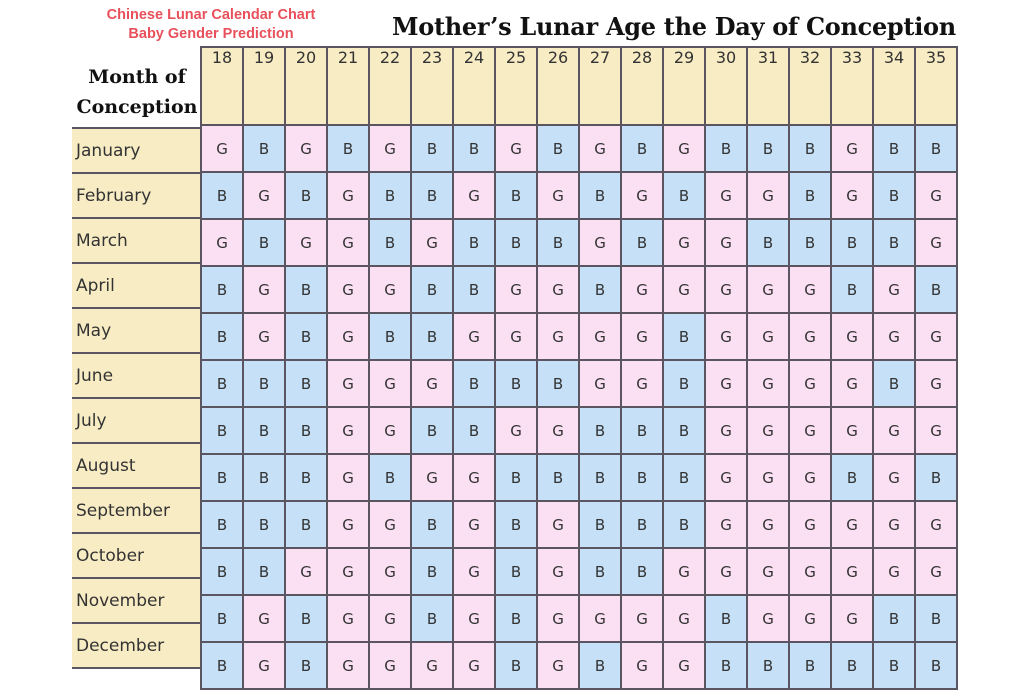  What do you see at coordinates (137, 77) in the screenshot?
I see `row-header-line1: Month of` at bounding box center [137, 77].